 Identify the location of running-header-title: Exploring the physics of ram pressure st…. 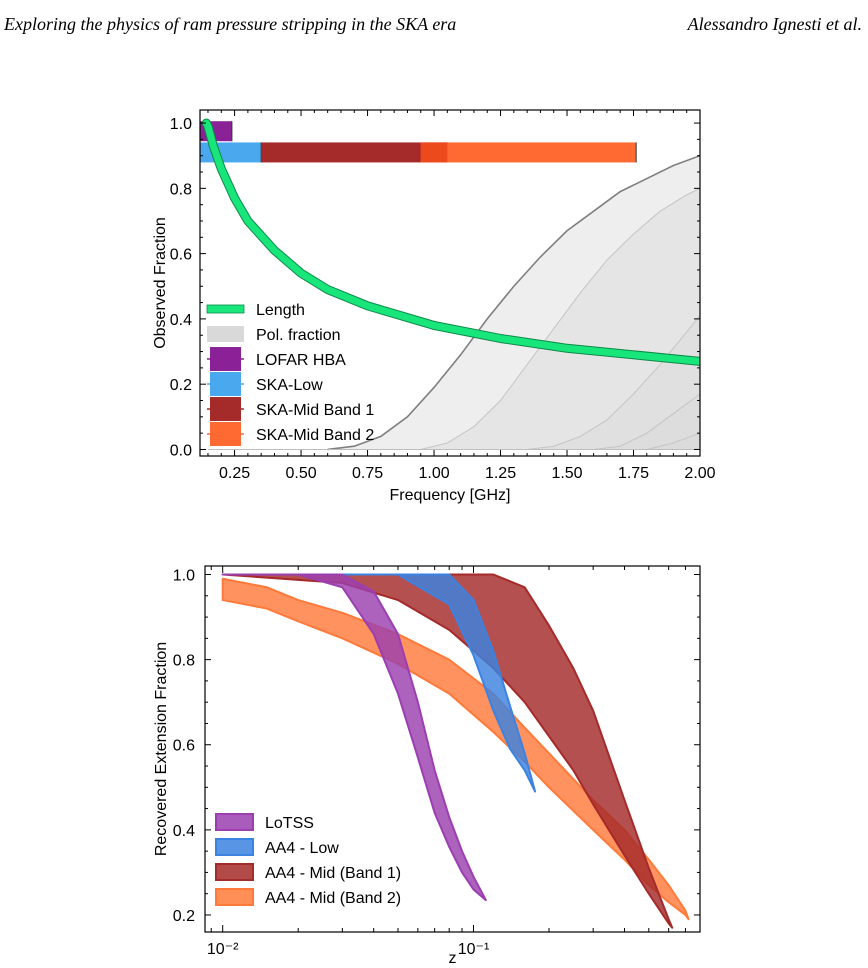
(230, 24).